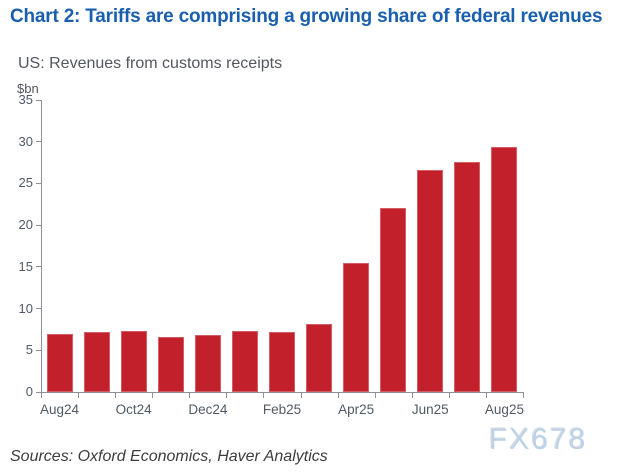 The width and height of the screenshot is (626, 476). What do you see at coordinates (208, 409) in the screenshot?
I see `x-tick-label-Dec24: Dec24` at bounding box center [208, 409].